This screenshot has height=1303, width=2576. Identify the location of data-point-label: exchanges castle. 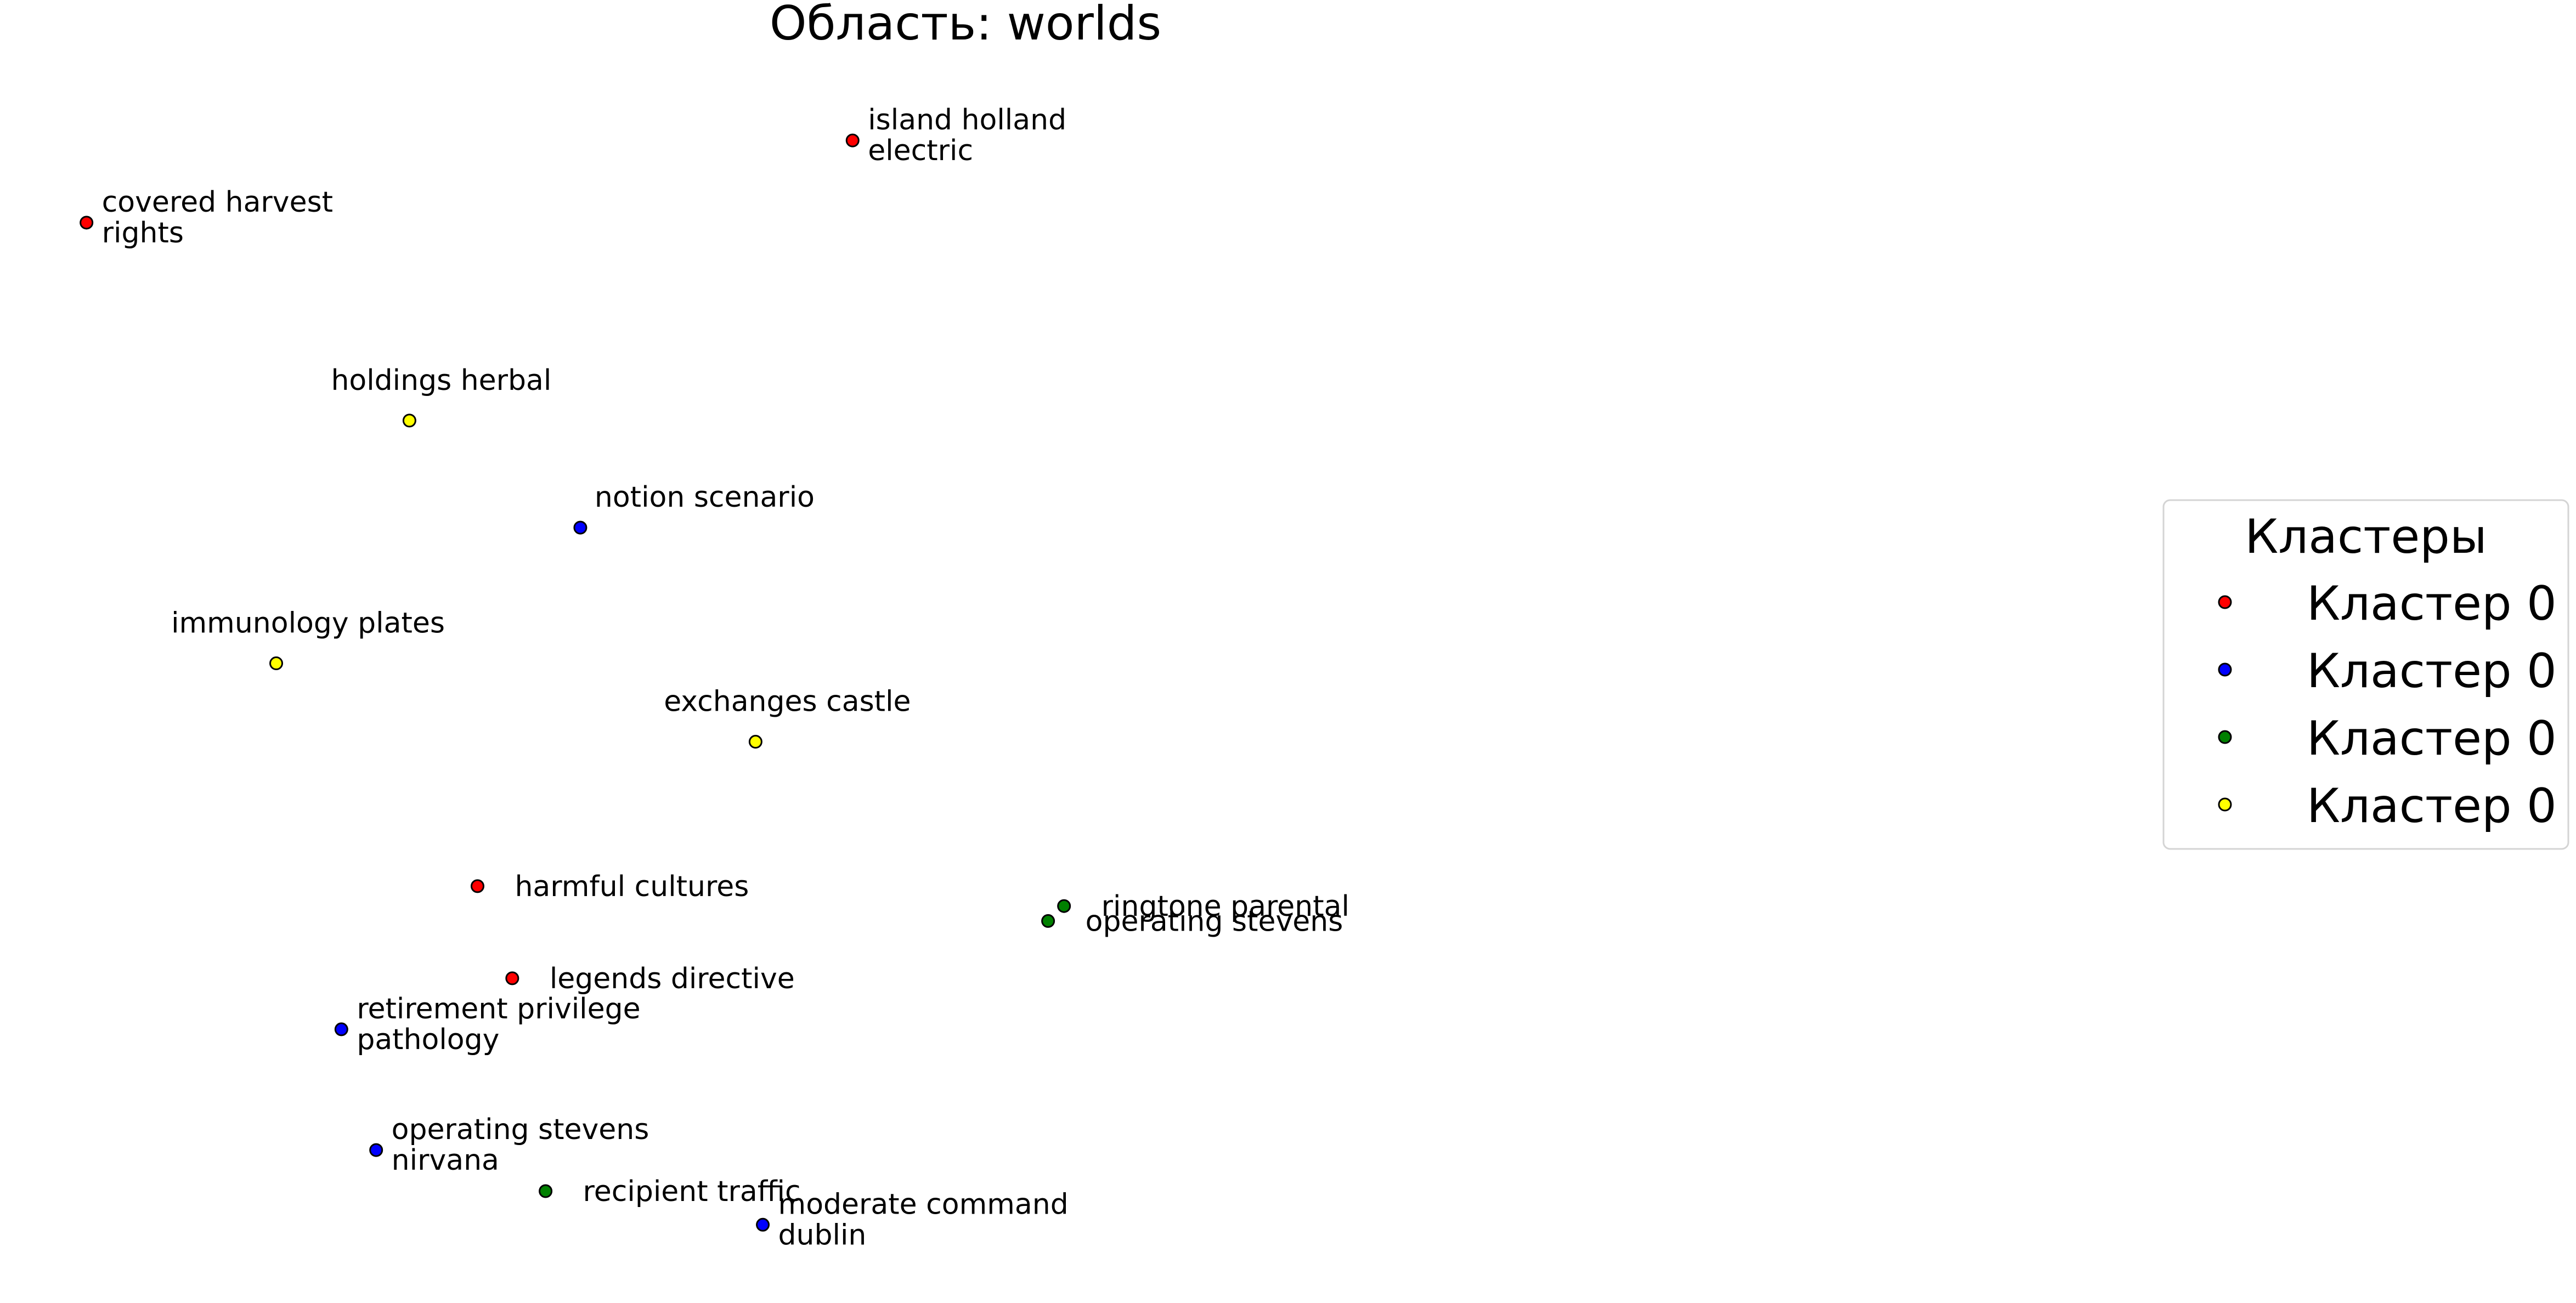
(787, 702).